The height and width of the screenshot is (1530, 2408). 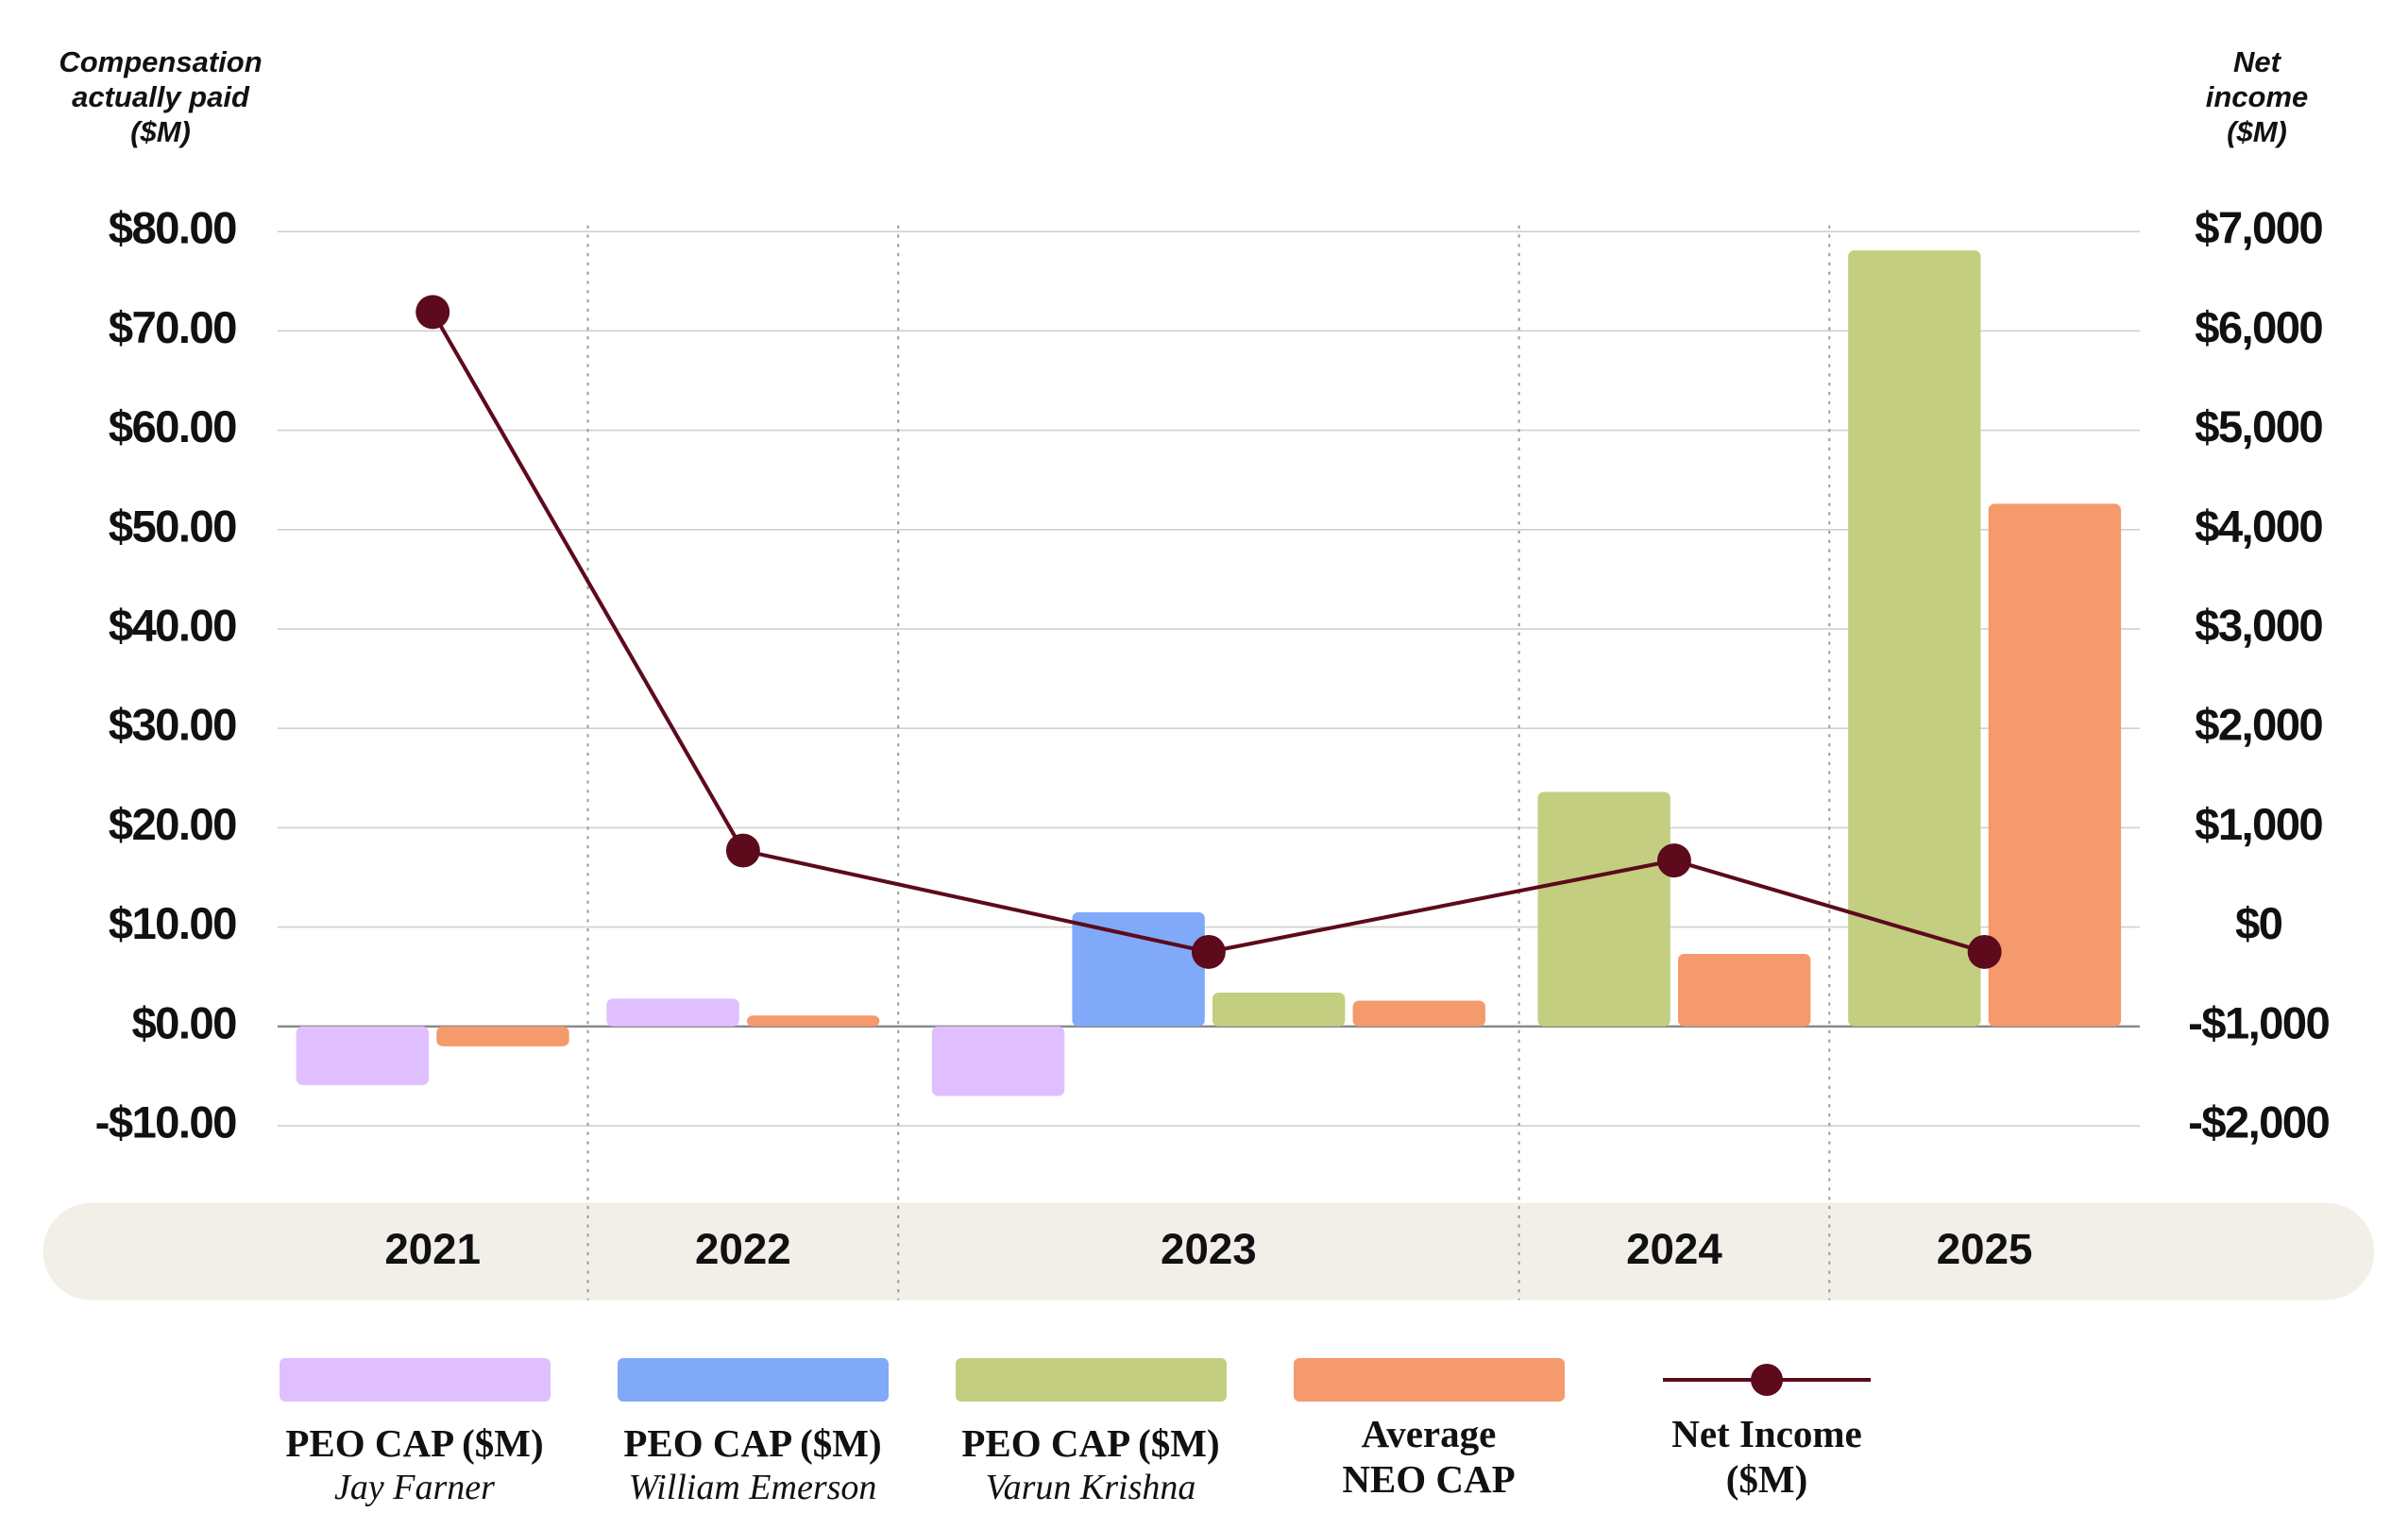 I want to click on y-tick-label: $30.00, so click(x=172, y=726).